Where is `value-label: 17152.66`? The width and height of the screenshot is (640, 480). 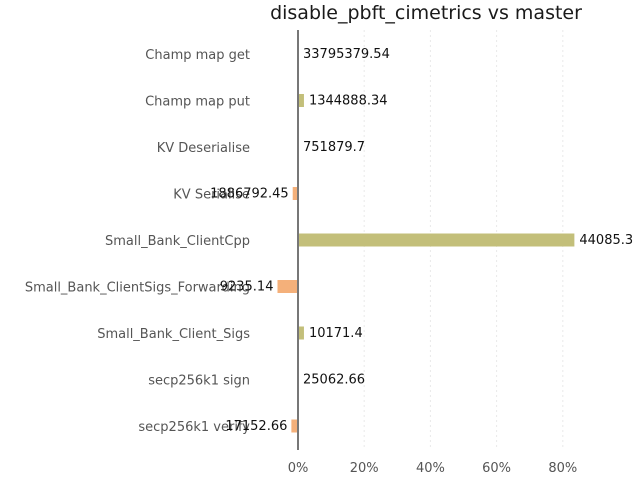 value-label: 17152.66 is located at coordinates (256, 426).